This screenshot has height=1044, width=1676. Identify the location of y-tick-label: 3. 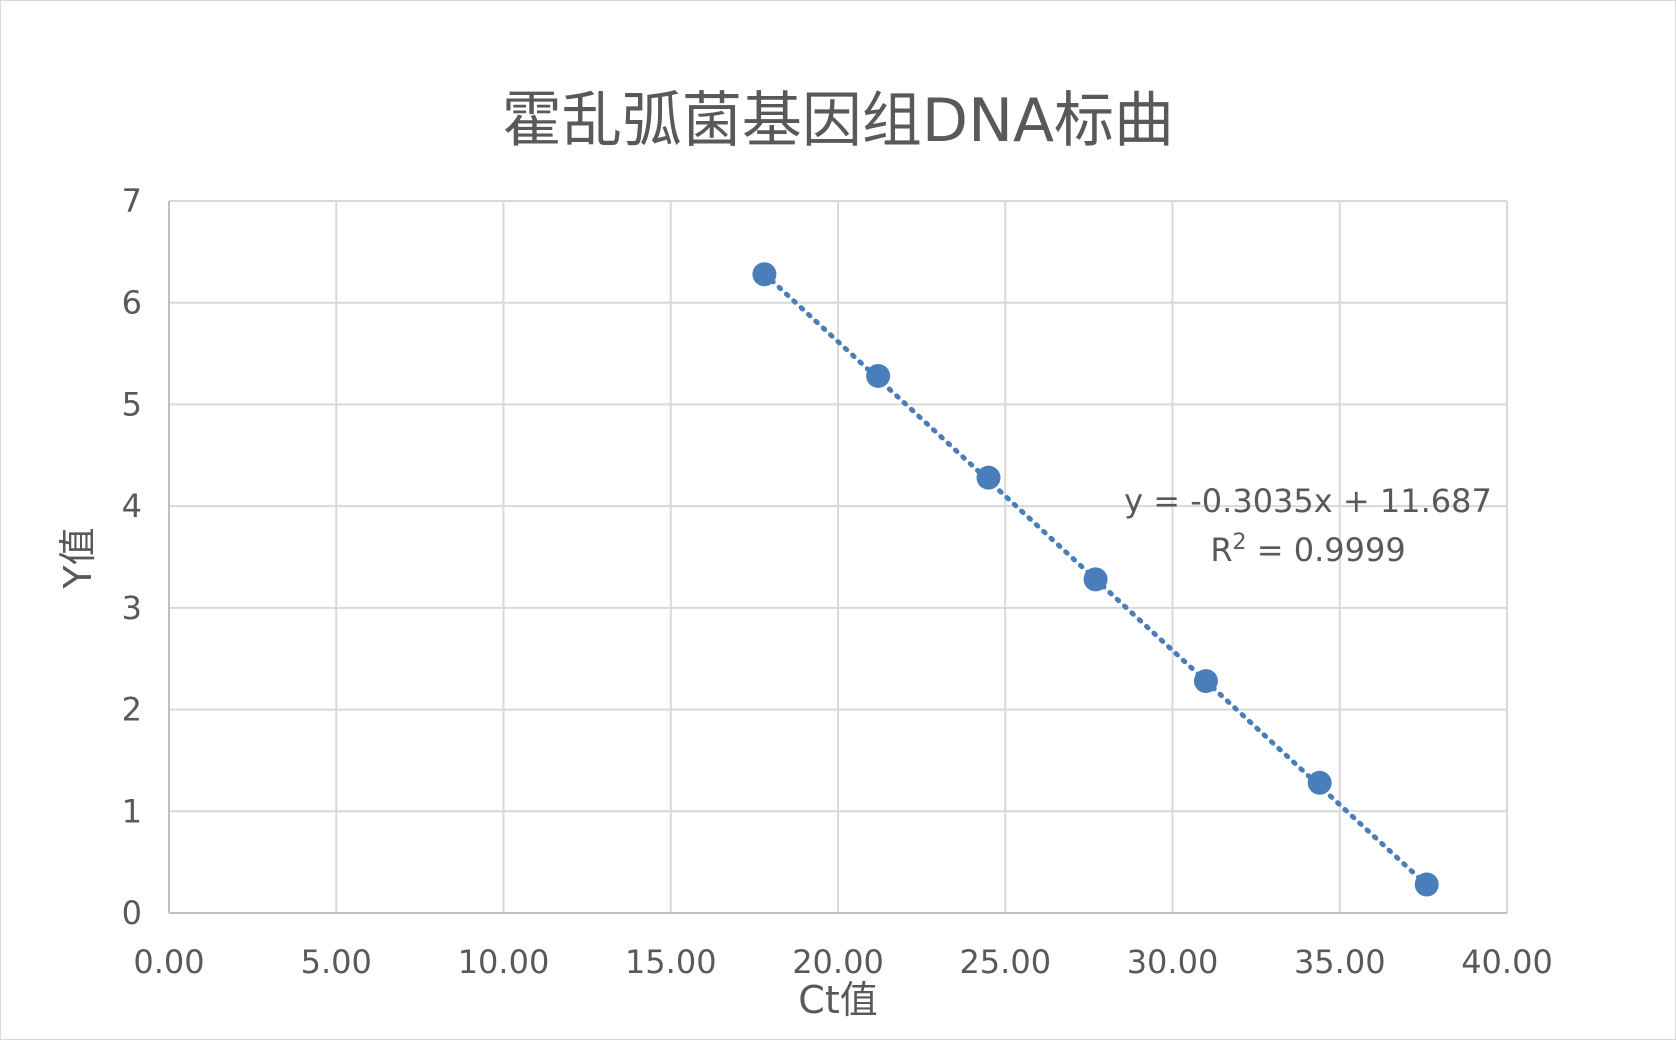
(132, 608).